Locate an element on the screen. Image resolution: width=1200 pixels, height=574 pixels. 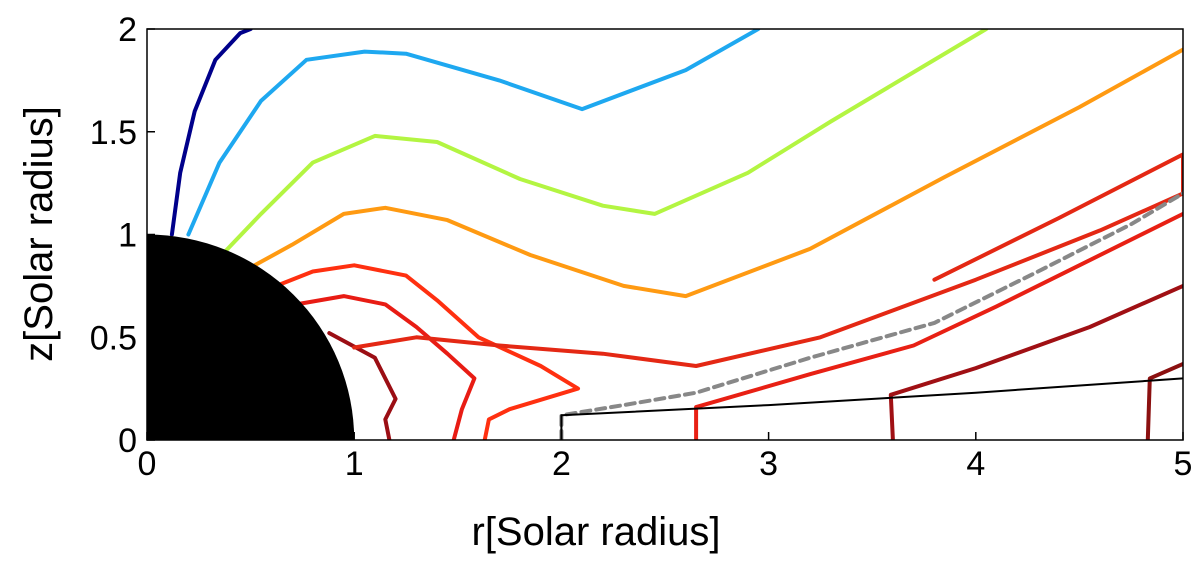
sun-quarter-disk is located at coordinates (251, 337).